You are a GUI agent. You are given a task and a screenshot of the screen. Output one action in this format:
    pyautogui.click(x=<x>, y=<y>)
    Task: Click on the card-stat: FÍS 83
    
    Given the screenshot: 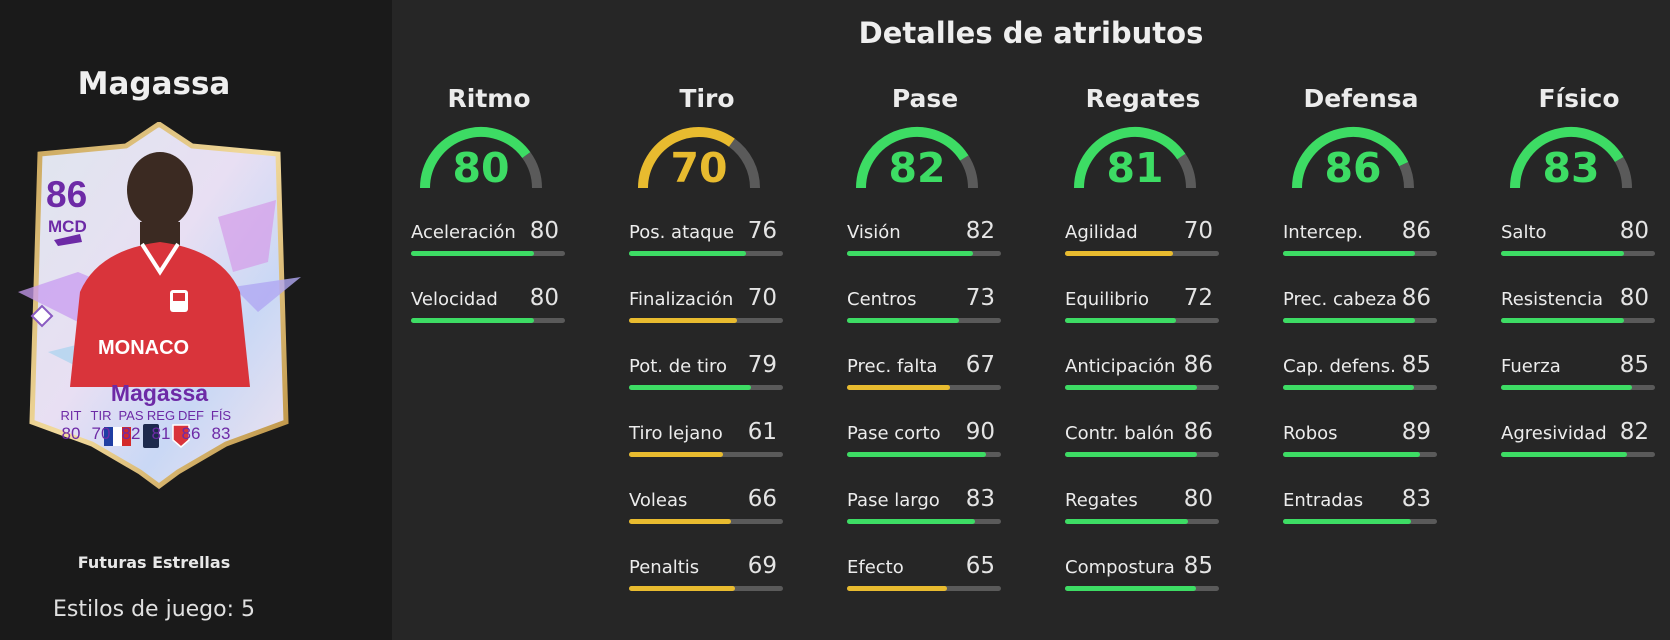 What is the action you would take?
    pyautogui.click(x=221, y=425)
    